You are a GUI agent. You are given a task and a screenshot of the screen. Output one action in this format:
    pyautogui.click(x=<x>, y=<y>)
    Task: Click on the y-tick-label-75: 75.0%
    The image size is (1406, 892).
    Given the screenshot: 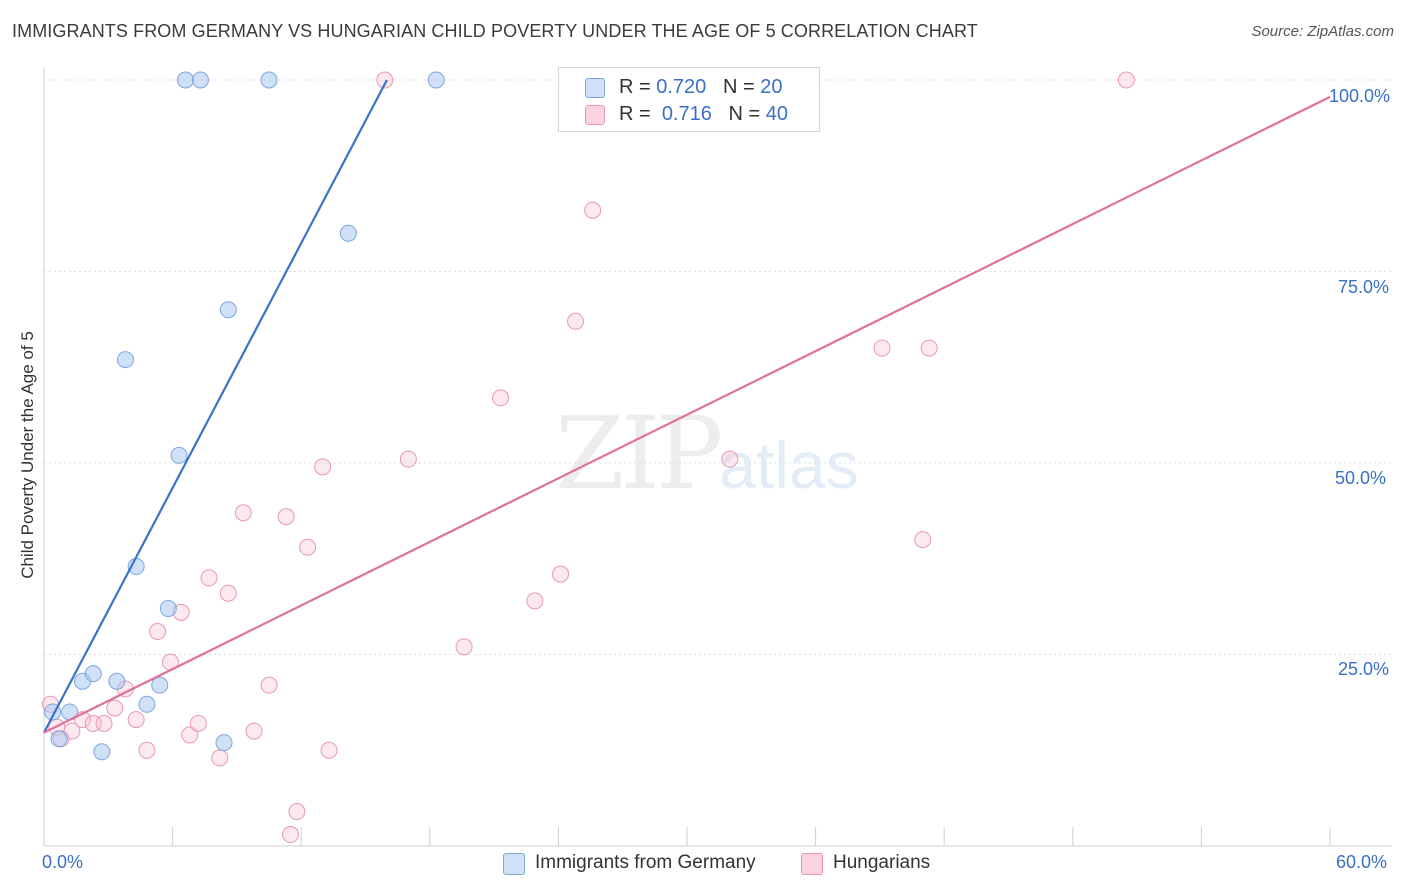 What is the action you would take?
    pyautogui.click(x=1364, y=287)
    